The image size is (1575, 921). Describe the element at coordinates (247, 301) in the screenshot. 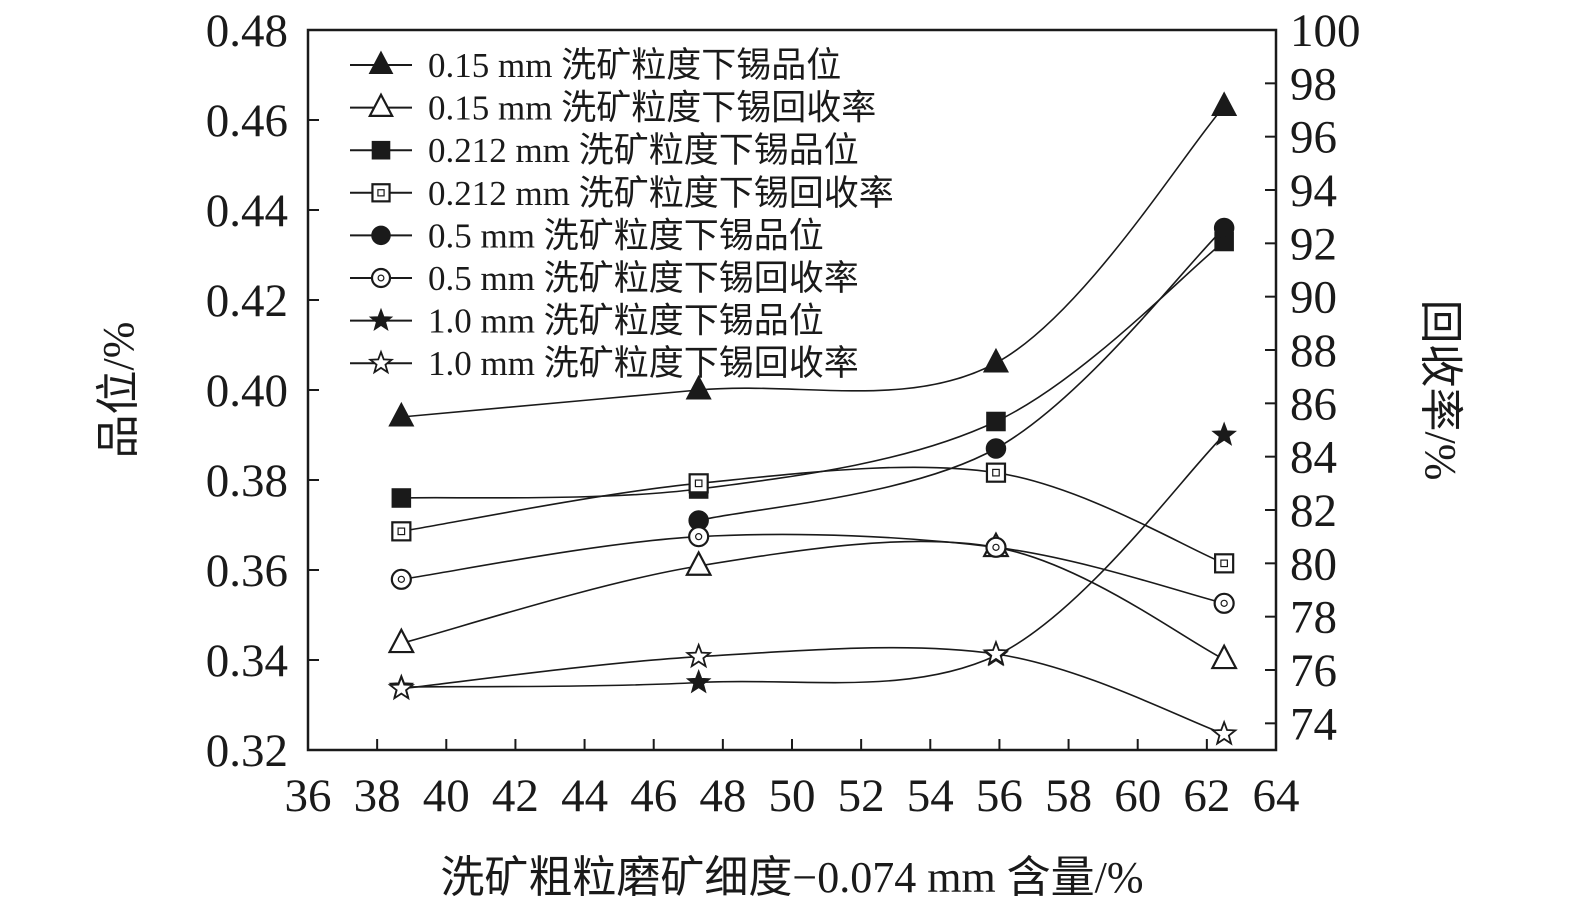

I see `y-left-tick-label: 0.42` at that location.